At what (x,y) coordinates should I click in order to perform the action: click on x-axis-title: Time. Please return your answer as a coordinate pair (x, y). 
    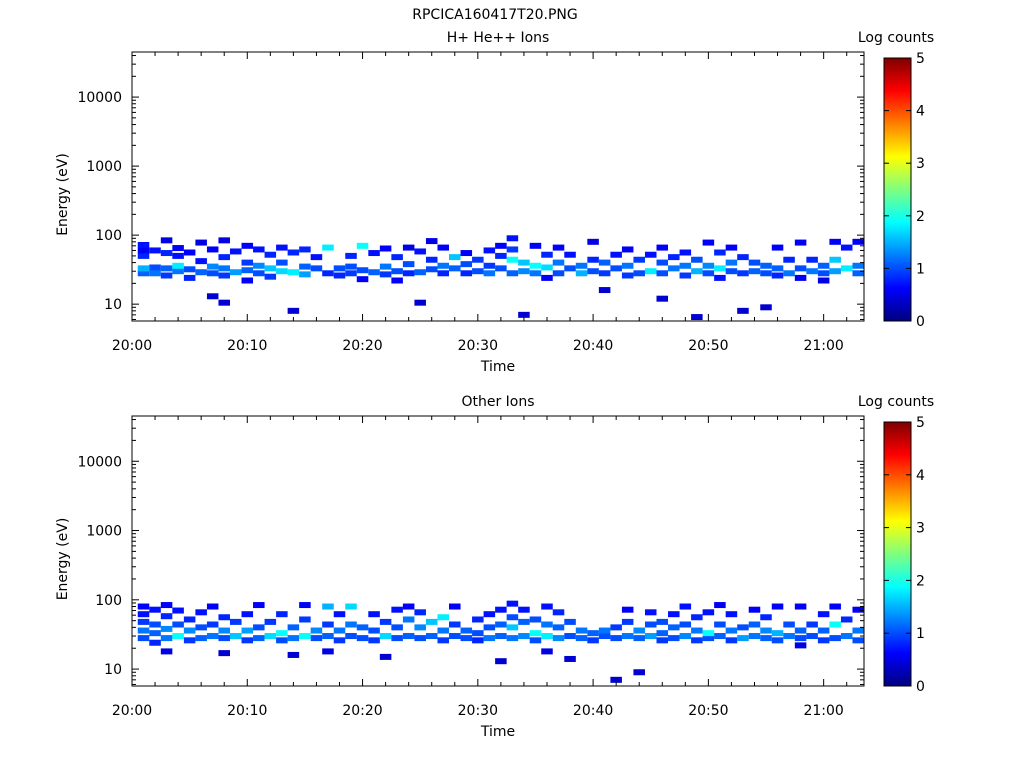
    Looking at the image, I should click on (497, 367).